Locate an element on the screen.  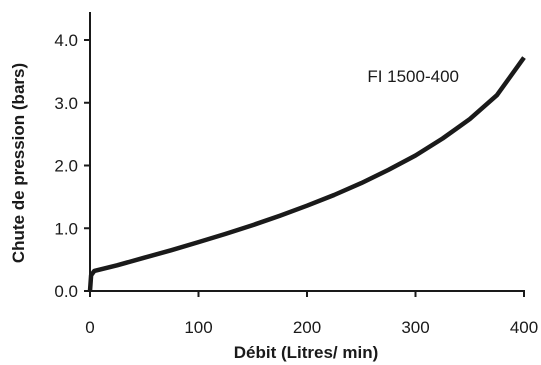
y-axis-ticks: 0.0 1.0 2.0 3.0 4.0 is located at coordinates (72, 166).